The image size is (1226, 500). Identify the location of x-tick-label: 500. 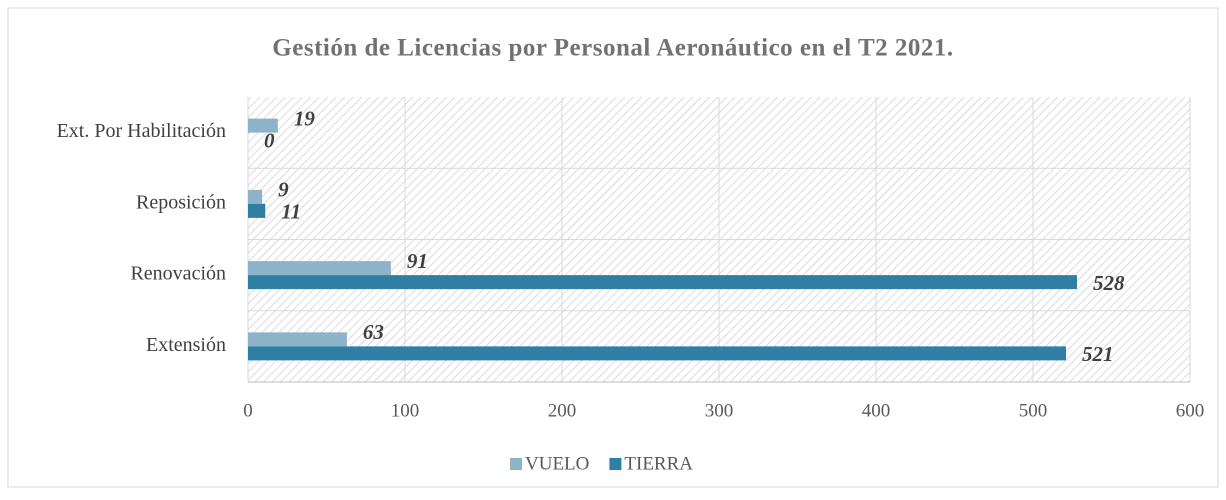
(1033, 410).